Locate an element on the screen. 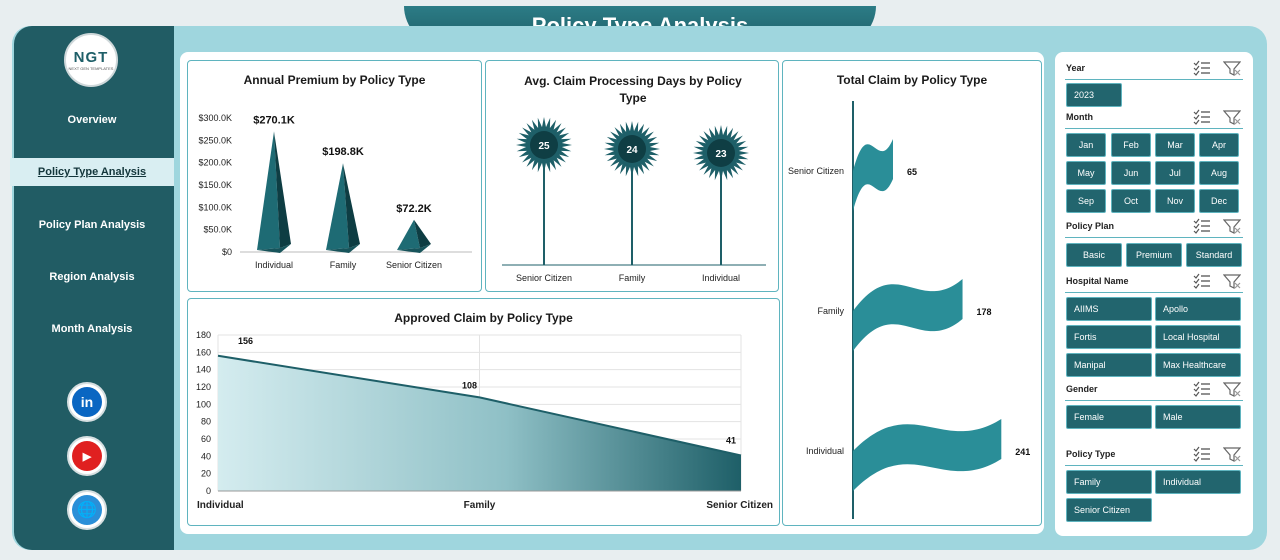 This screenshot has width=1280, height=560. gender-slicer-header: Gender is located at coordinates (1154, 390).